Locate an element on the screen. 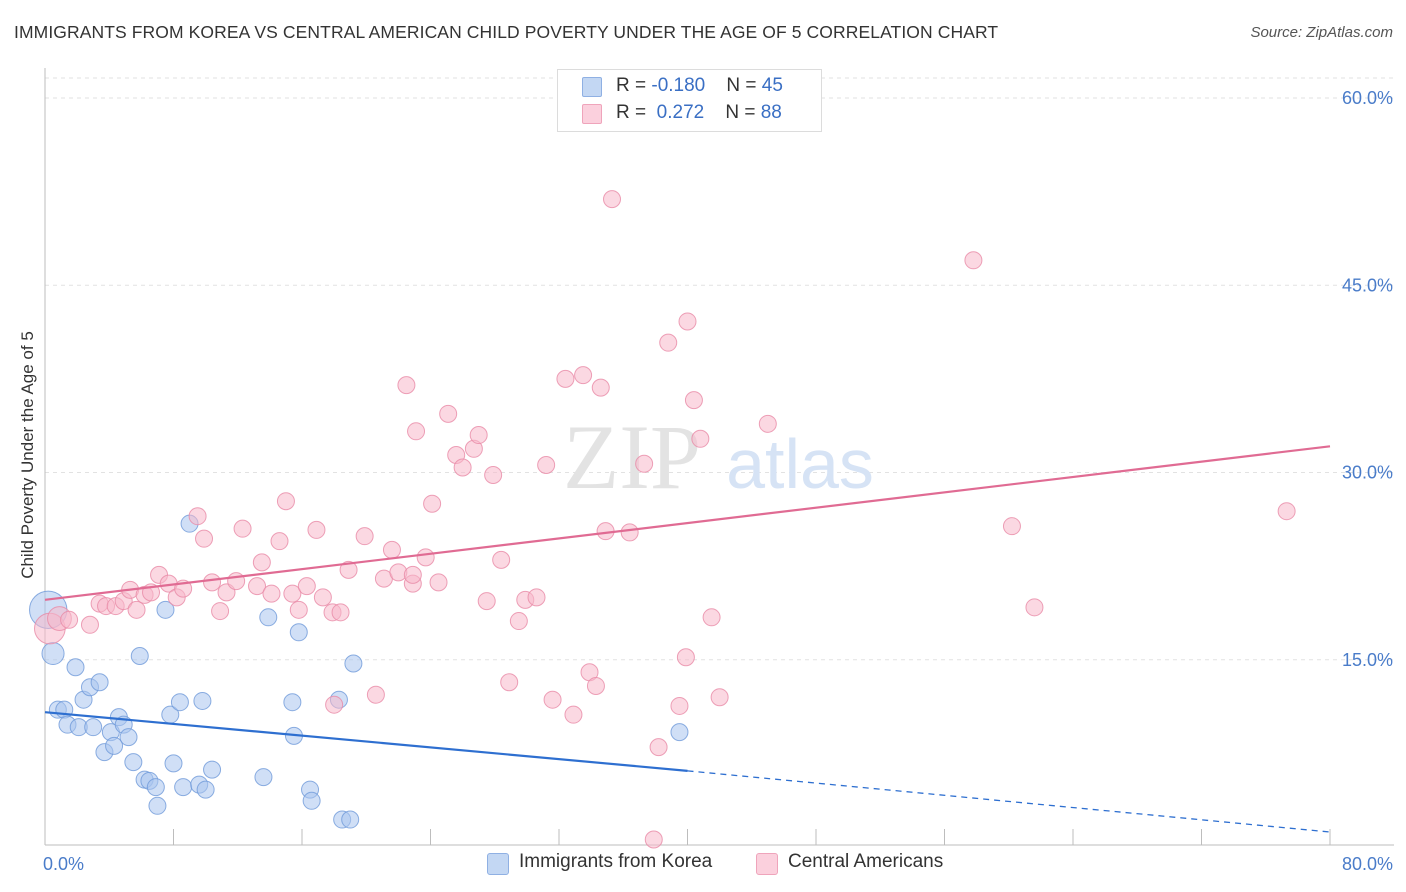  legend-swatch-central-americans is located at coordinates (592, 114).